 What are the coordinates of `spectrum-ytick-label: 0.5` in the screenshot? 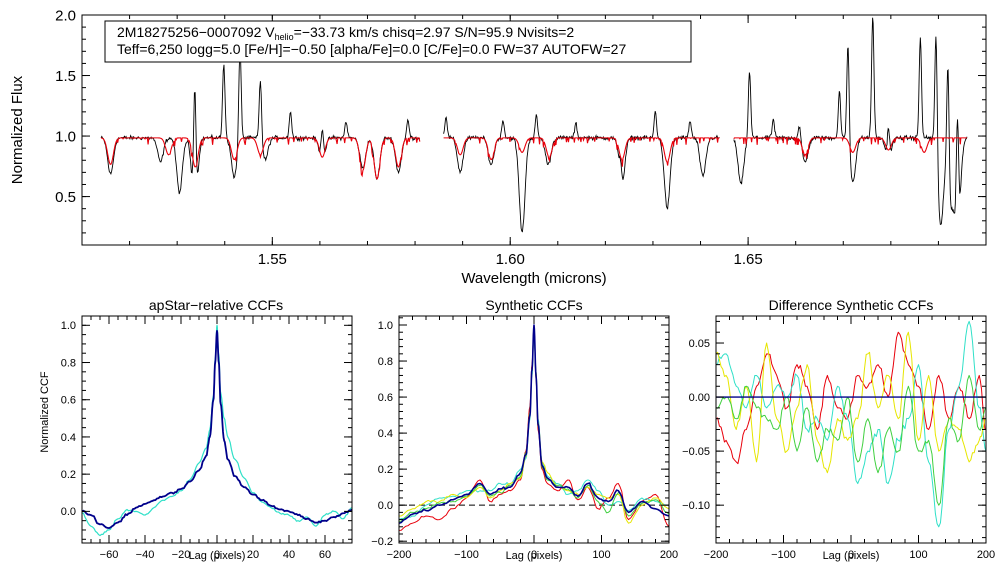 It's located at (65, 197).